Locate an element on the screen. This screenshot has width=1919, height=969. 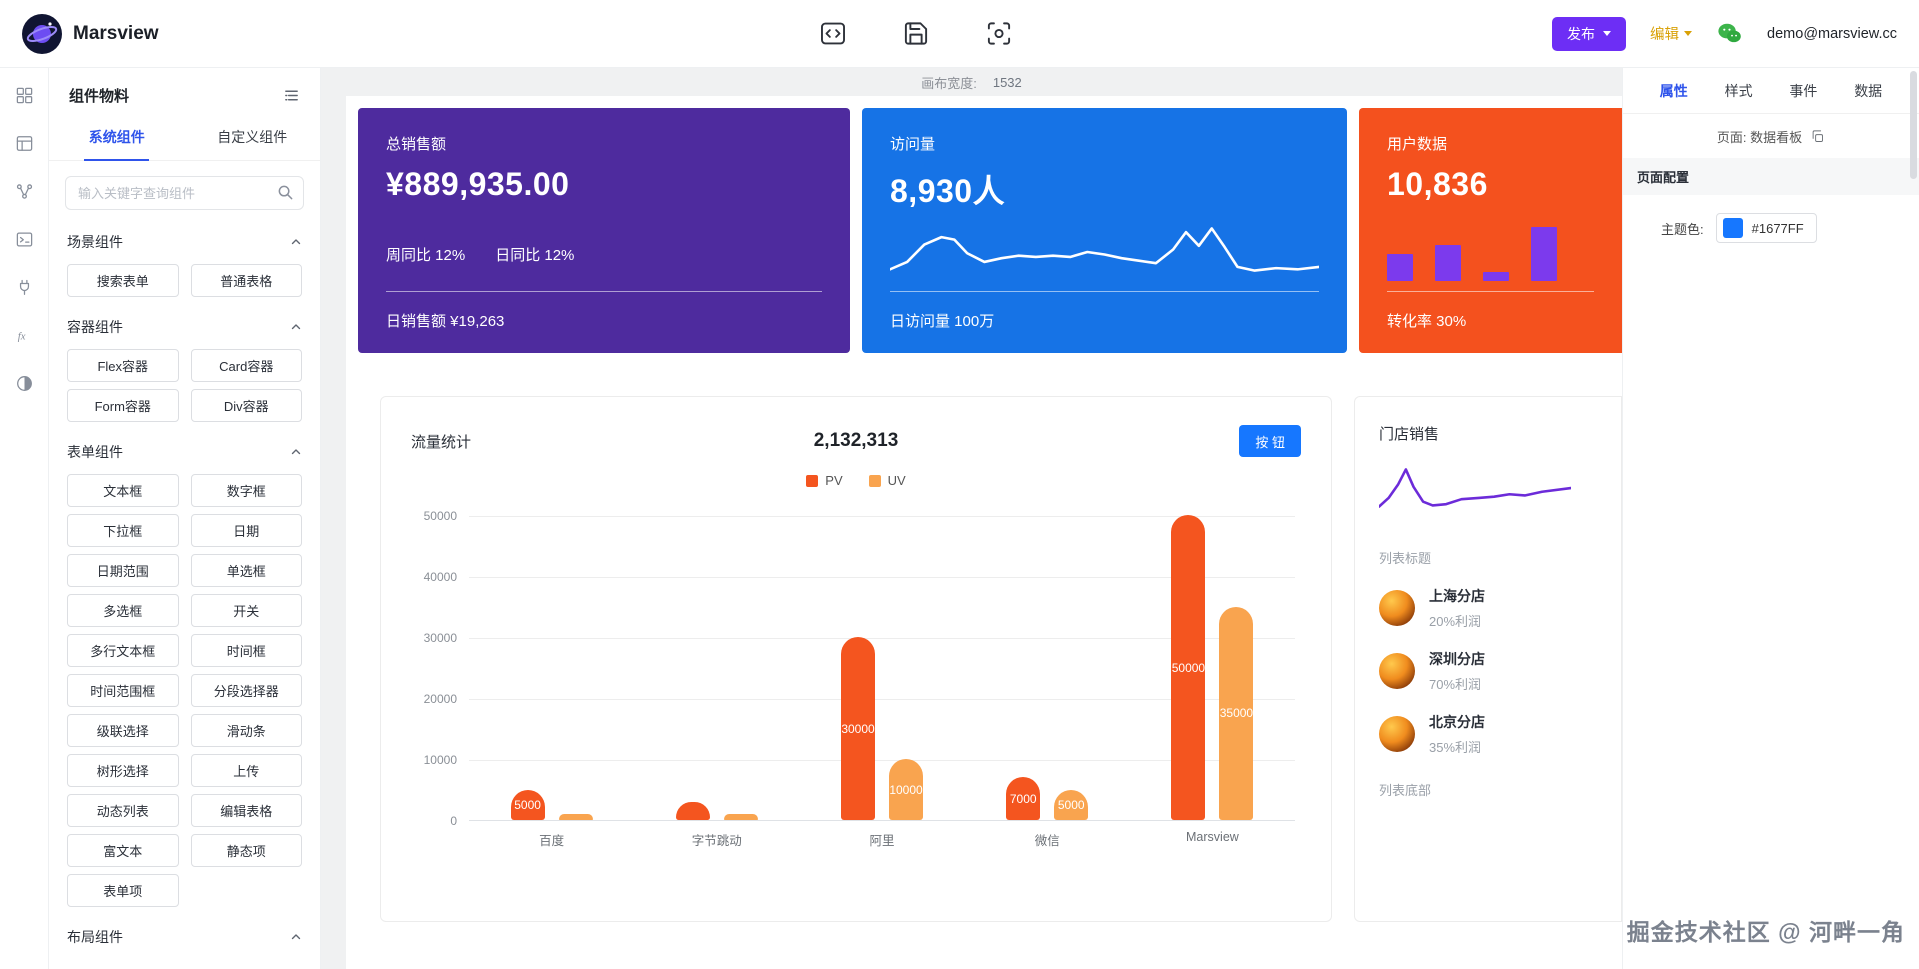
y-tick-label: 20000 is located at coordinates (440, 699).